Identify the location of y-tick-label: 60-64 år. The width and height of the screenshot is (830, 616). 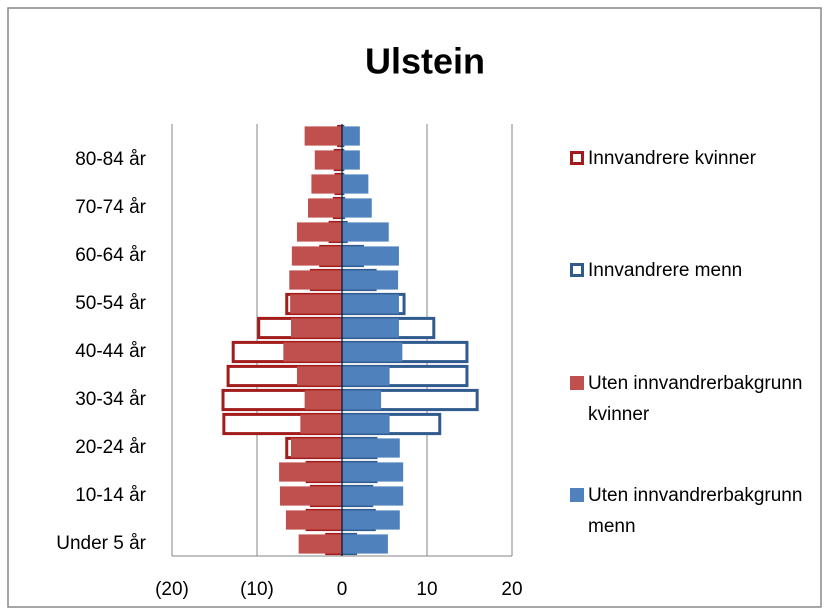
(110, 255).